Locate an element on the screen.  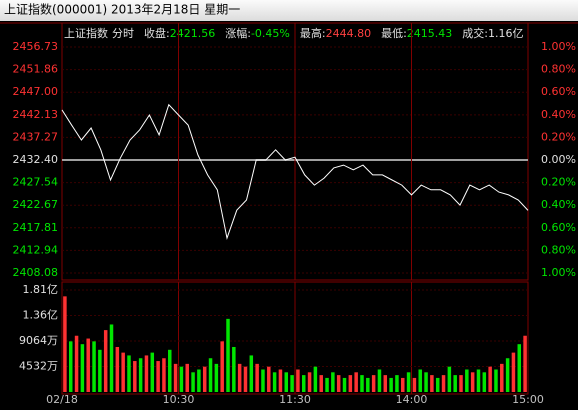
y-tick-label: 2422.67 is located at coordinates (36, 204).